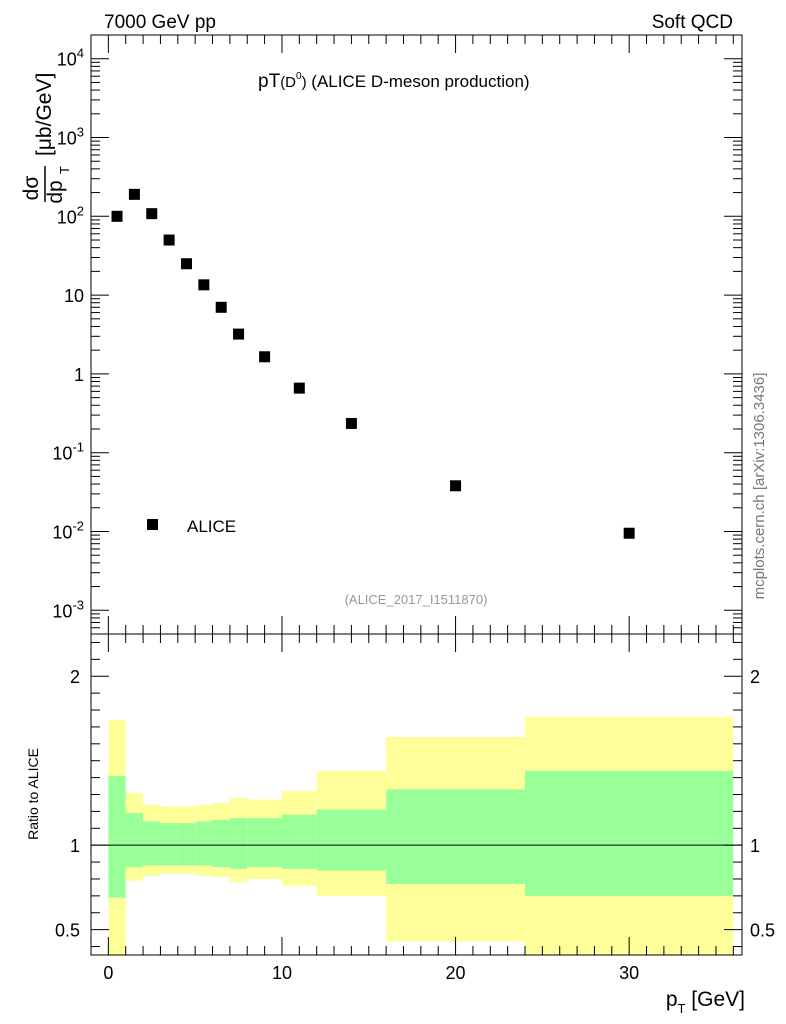 The width and height of the screenshot is (786, 1024). I want to click on header-left-label: 7000 GeV pp, so click(160, 22).